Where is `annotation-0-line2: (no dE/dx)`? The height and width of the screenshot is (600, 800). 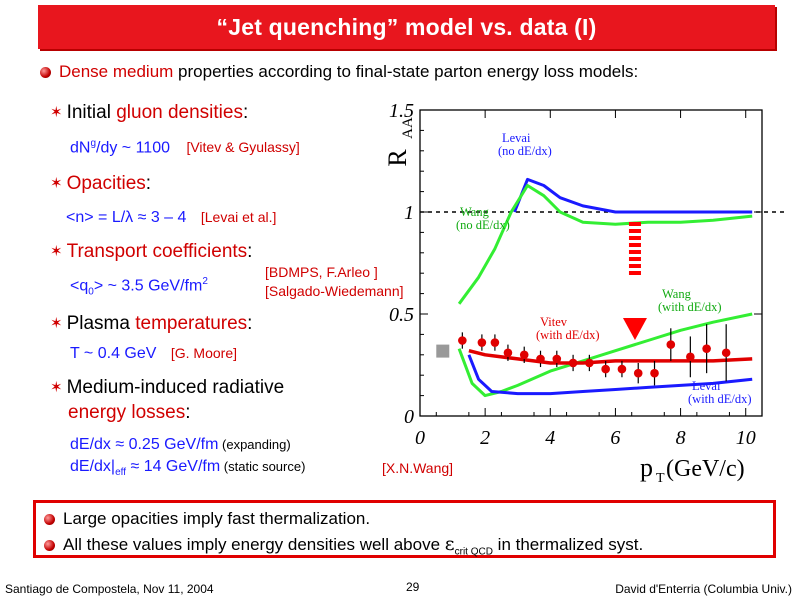 annotation-0-line2: (no dE/dx) is located at coordinates (525, 151).